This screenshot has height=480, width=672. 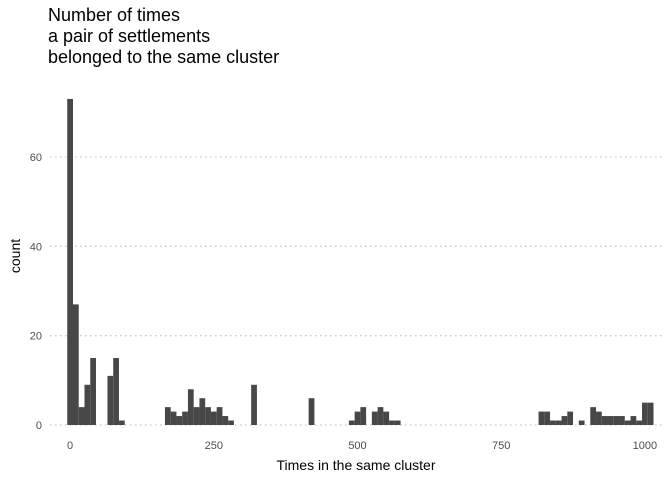 What do you see at coordinates (36, 247) in the screenshot?
I see `y-tick-label: 40` at bounding box center [36, 247].